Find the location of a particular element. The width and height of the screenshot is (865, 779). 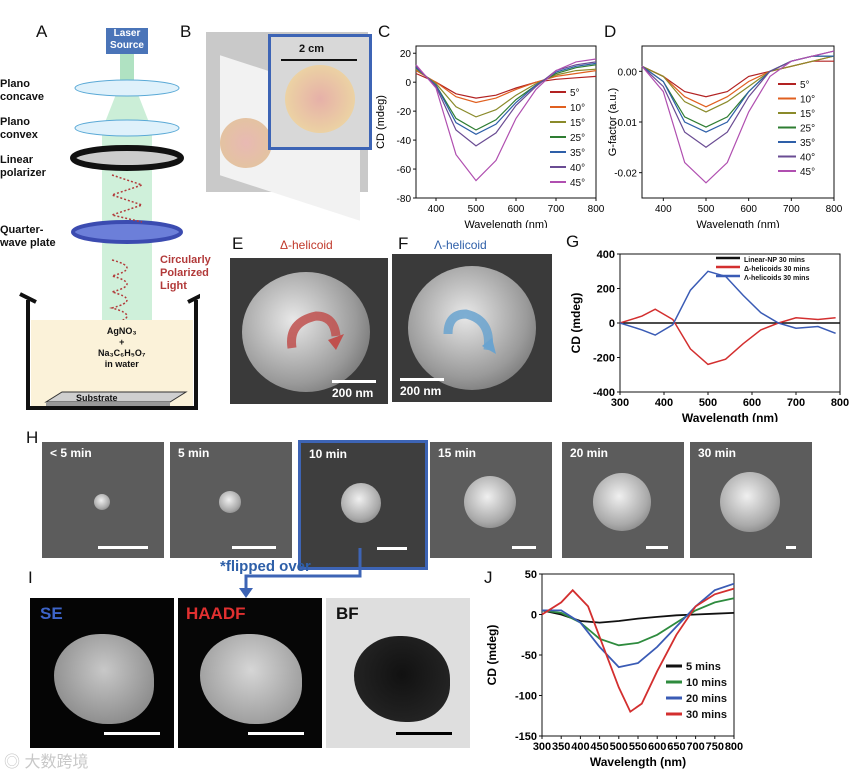

legend-label: 40° is located at coordinates (577, 168).